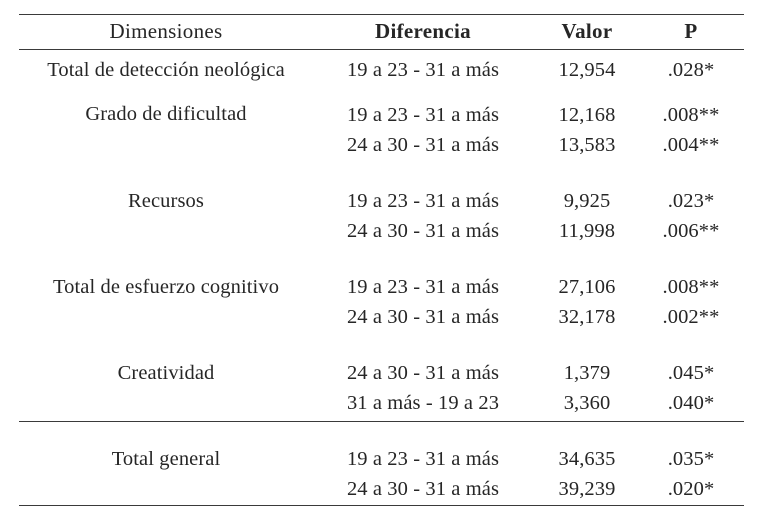 The width and height of the screenshot is (761, 523). What do you see at coordinates (587, 70) in the screenshot?
I see `valor-cell: 12,954` at bounding box center [587, 70].